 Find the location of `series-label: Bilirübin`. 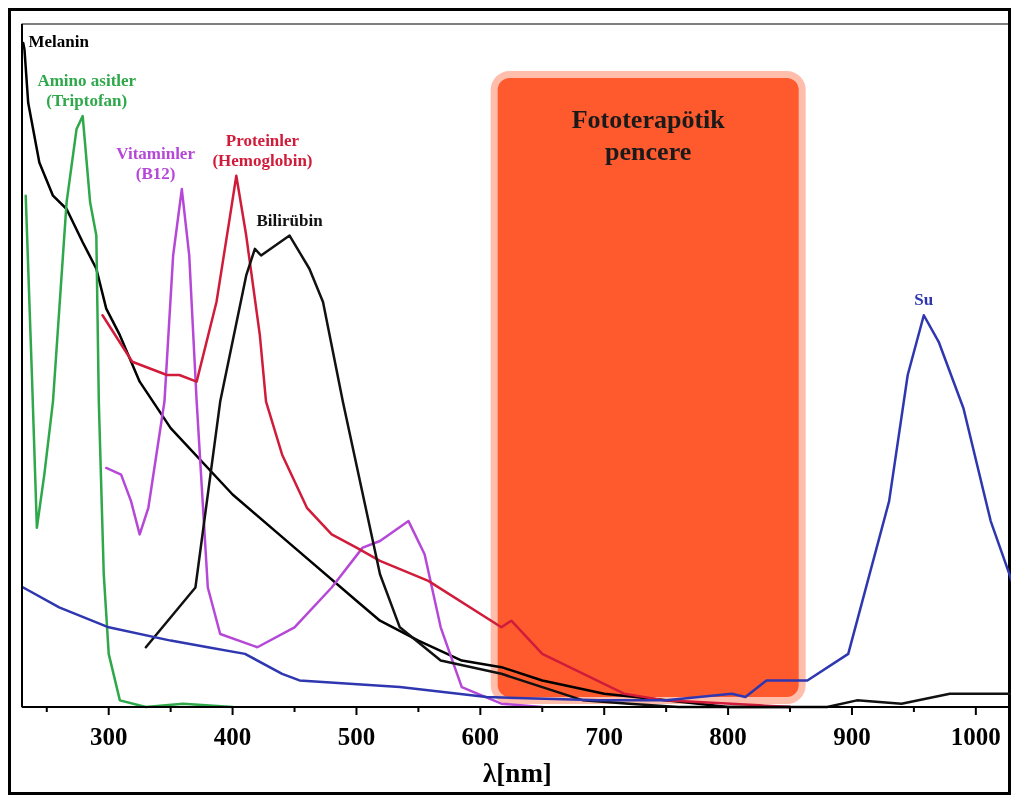

series-label: Bilirübin is located at coordinates (290, 220).